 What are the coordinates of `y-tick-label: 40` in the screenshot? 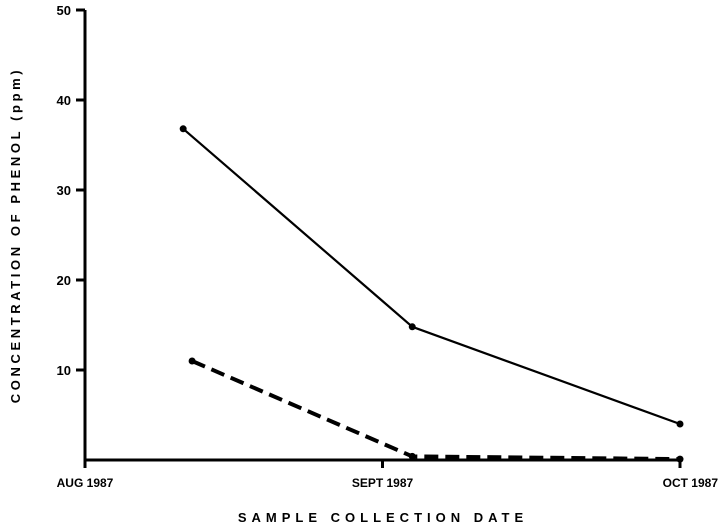 It's located at (64, 100).